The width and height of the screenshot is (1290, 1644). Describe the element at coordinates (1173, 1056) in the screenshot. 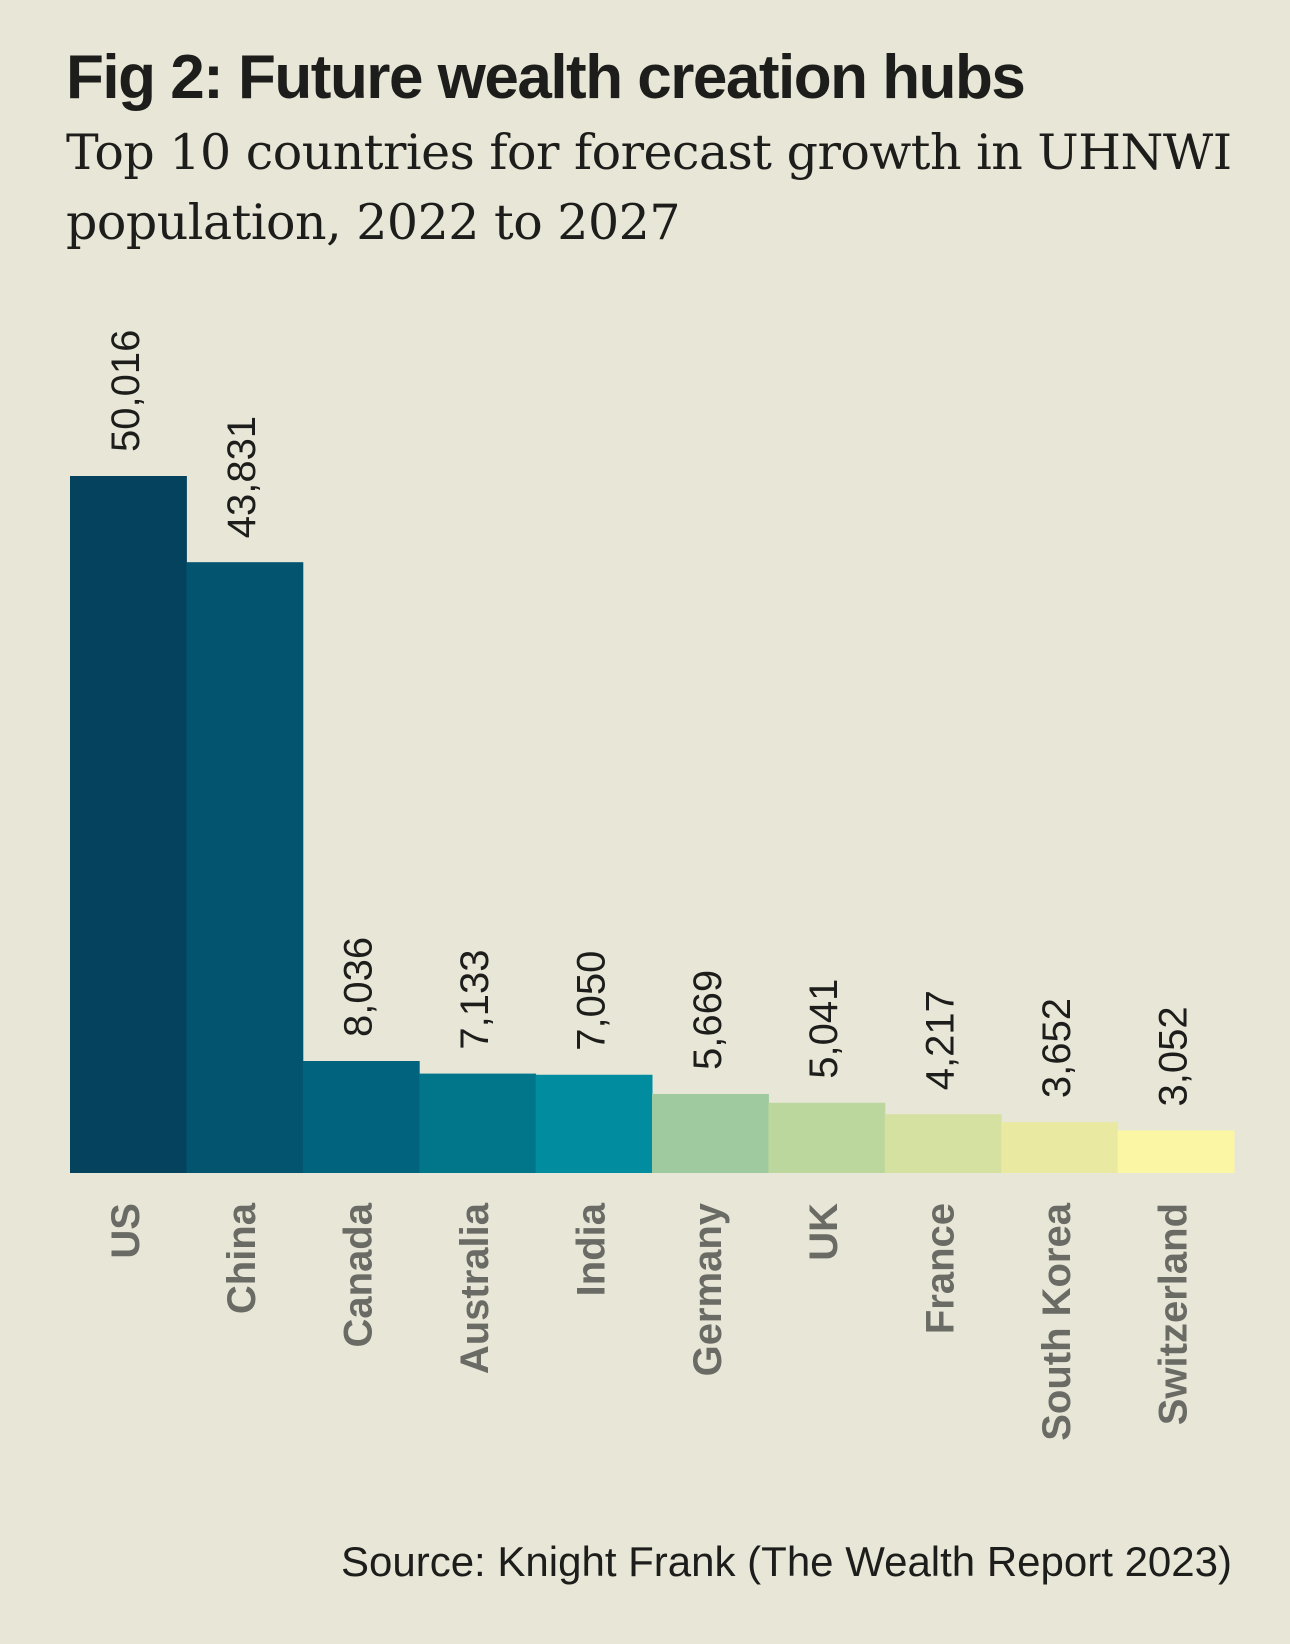

I see `bar-value-label: 3,052` at that location.